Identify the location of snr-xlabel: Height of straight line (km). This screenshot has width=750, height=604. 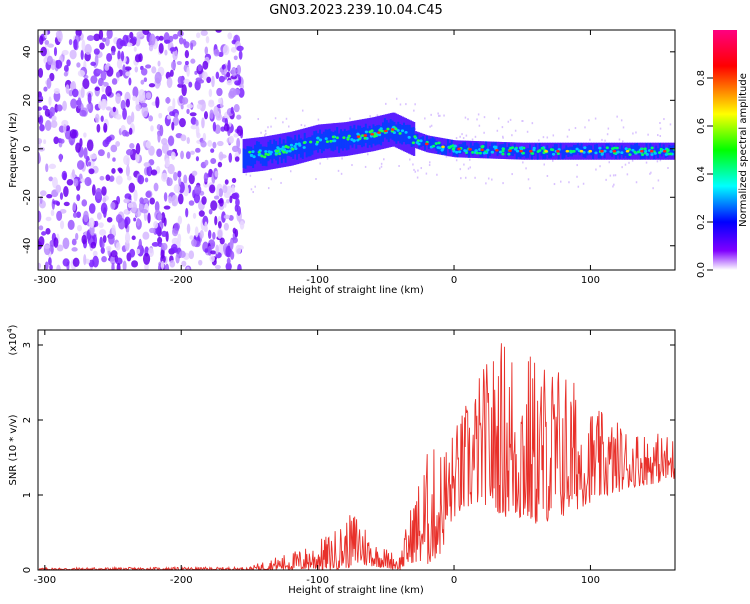
(356, 590).